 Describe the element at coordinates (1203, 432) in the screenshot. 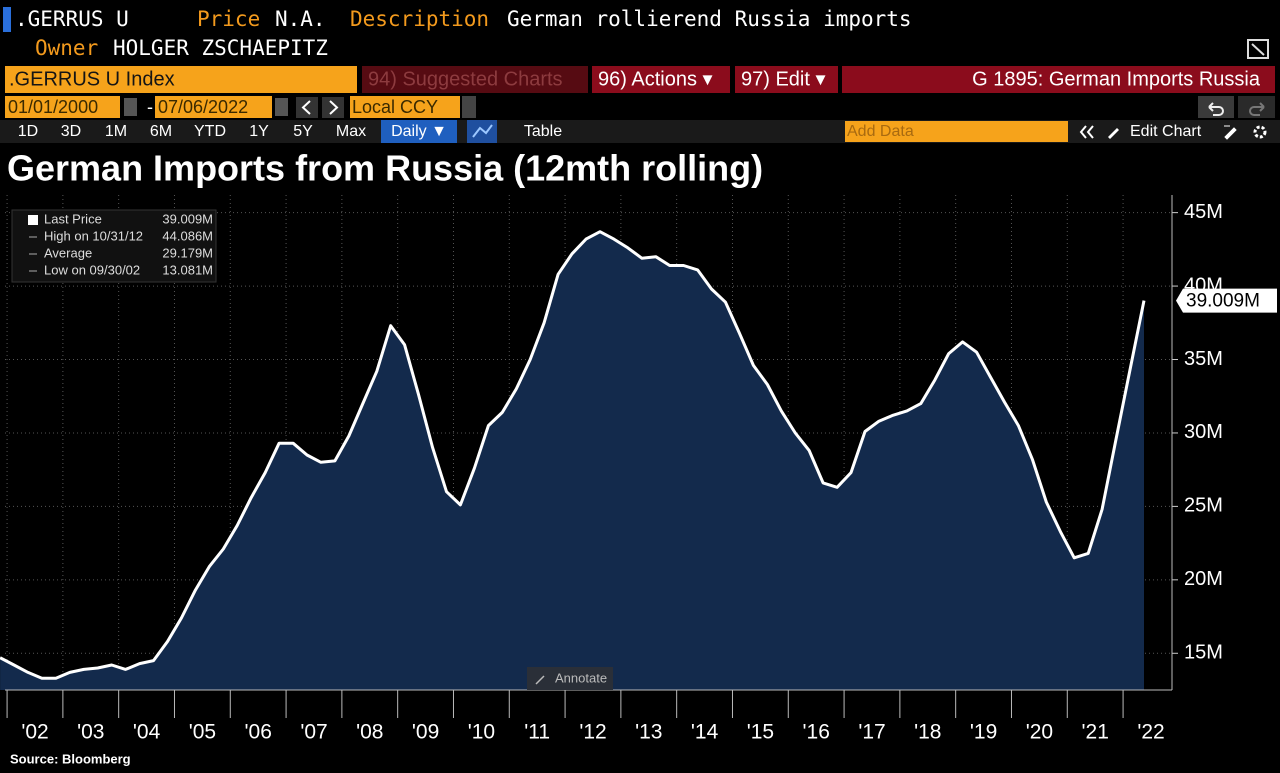

I see `y-tick-label: 30M` at that location.